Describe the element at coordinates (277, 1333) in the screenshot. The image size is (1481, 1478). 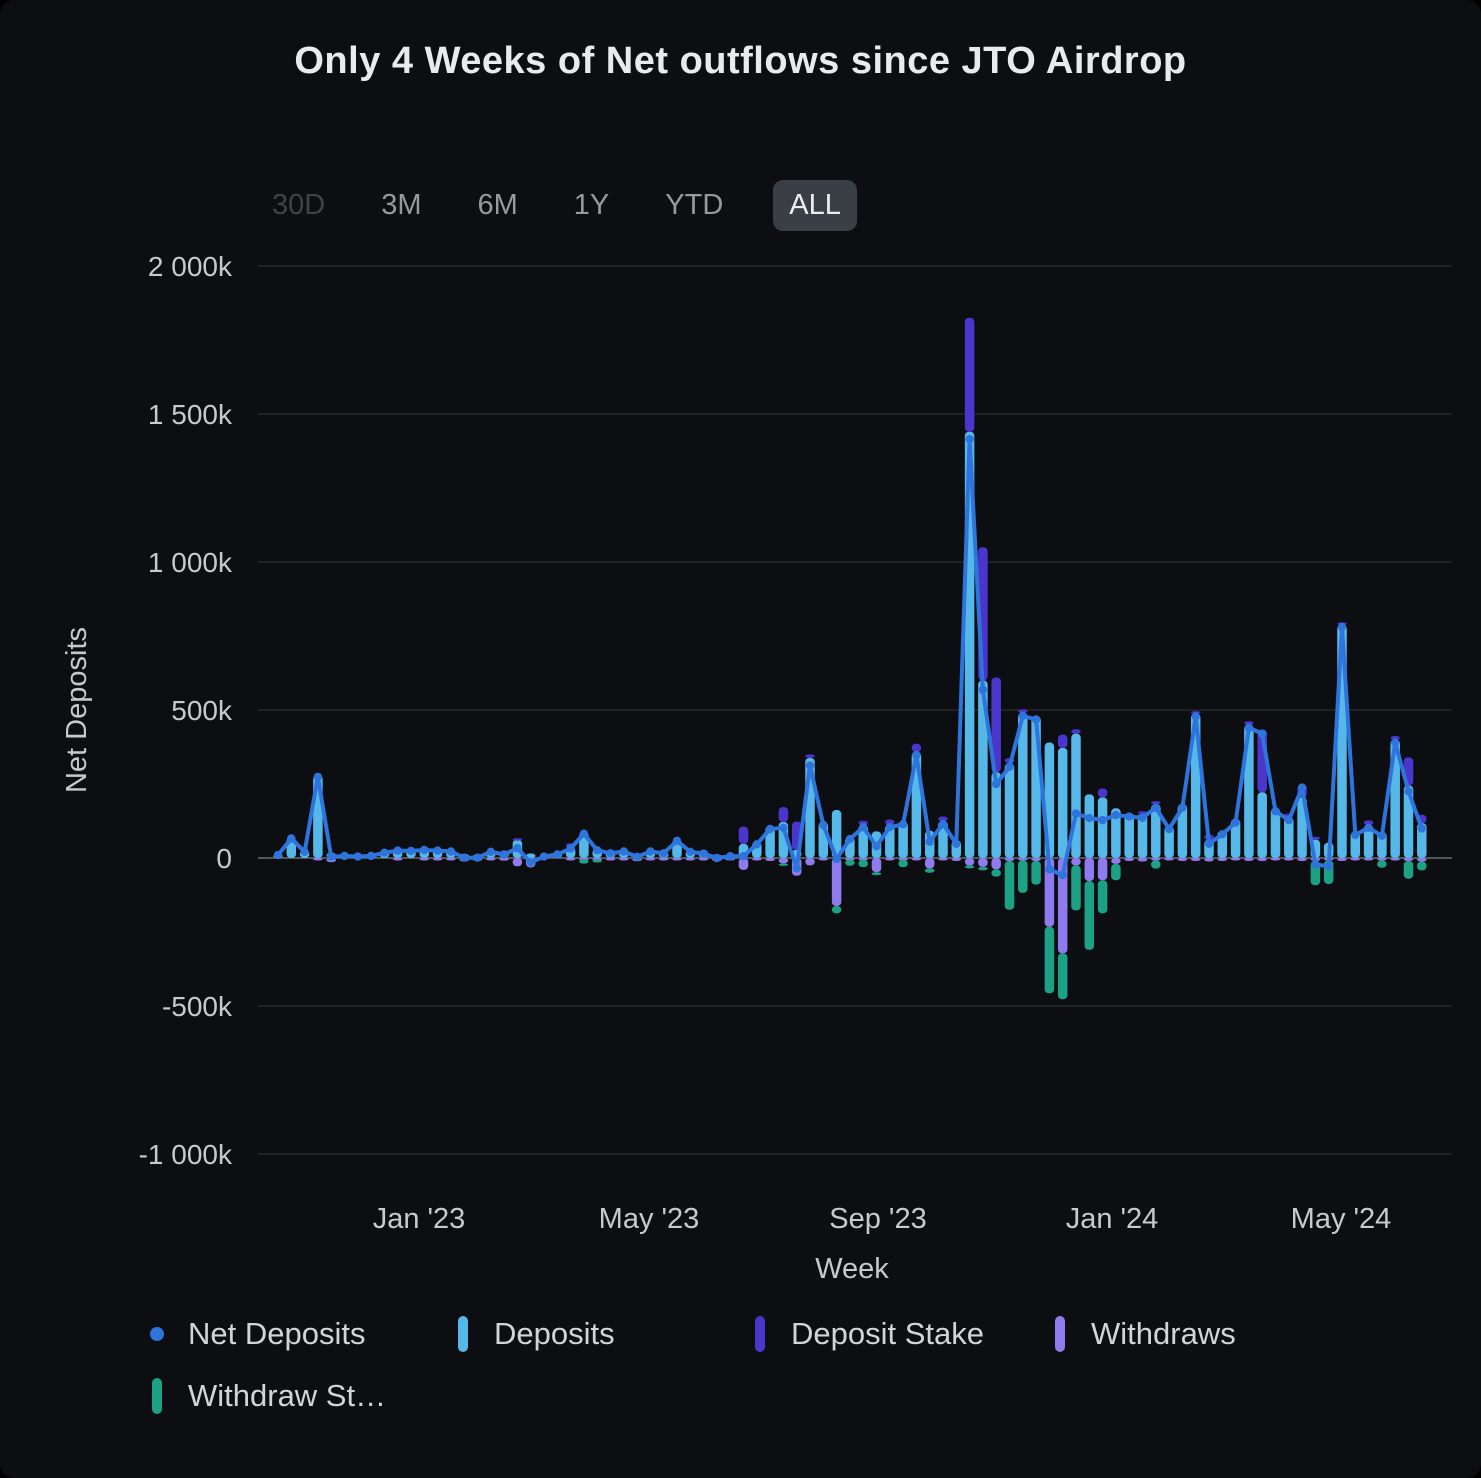
I see `legend-label: Net Deposits` at that location.